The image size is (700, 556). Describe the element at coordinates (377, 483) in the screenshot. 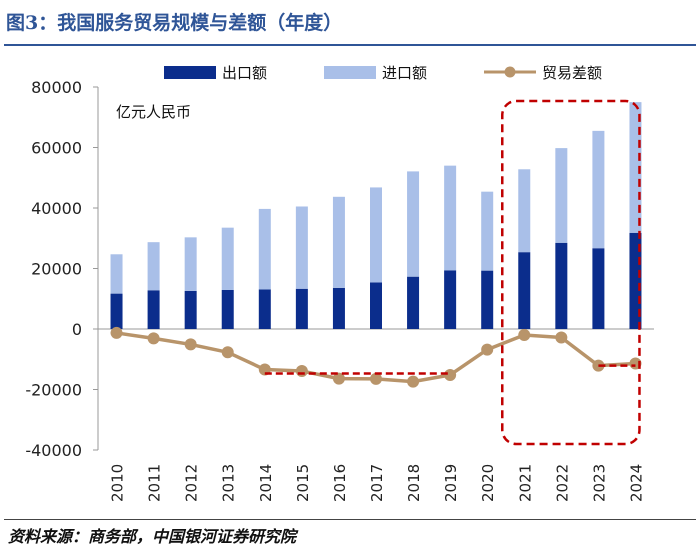

I see `x-tick-label: 2017` at that location.